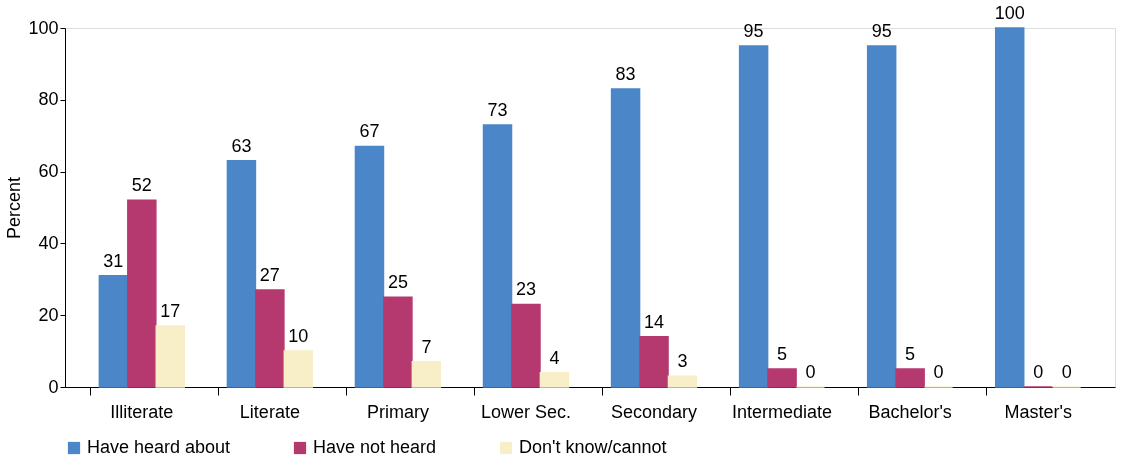 The image size is (1130, 472). What do you see at coordinates (14, 208) in the screenshot?
I see `y-axis-title: Percent` at bounding box center [14, 208].